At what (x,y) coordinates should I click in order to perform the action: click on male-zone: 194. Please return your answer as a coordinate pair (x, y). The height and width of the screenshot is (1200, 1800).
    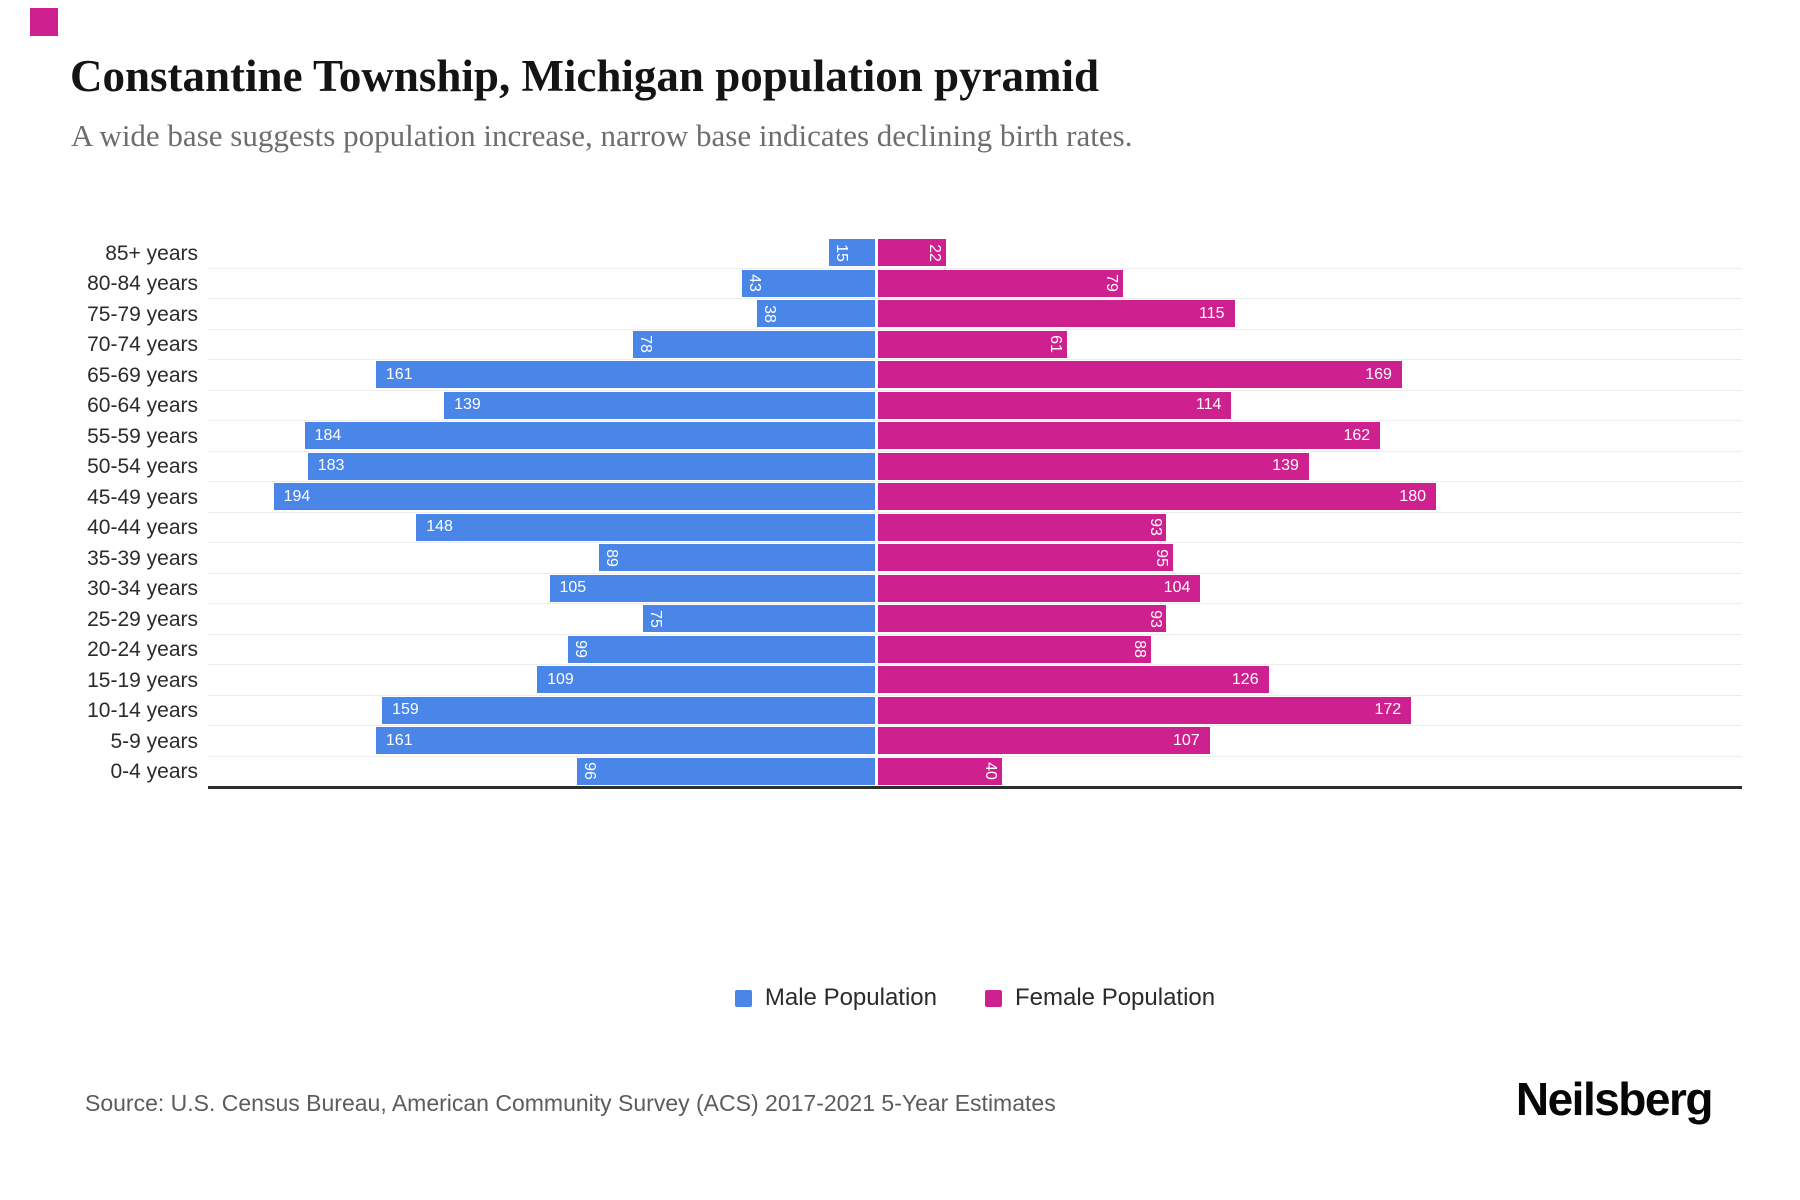
    Looking at the image, I should click on (542, 497).